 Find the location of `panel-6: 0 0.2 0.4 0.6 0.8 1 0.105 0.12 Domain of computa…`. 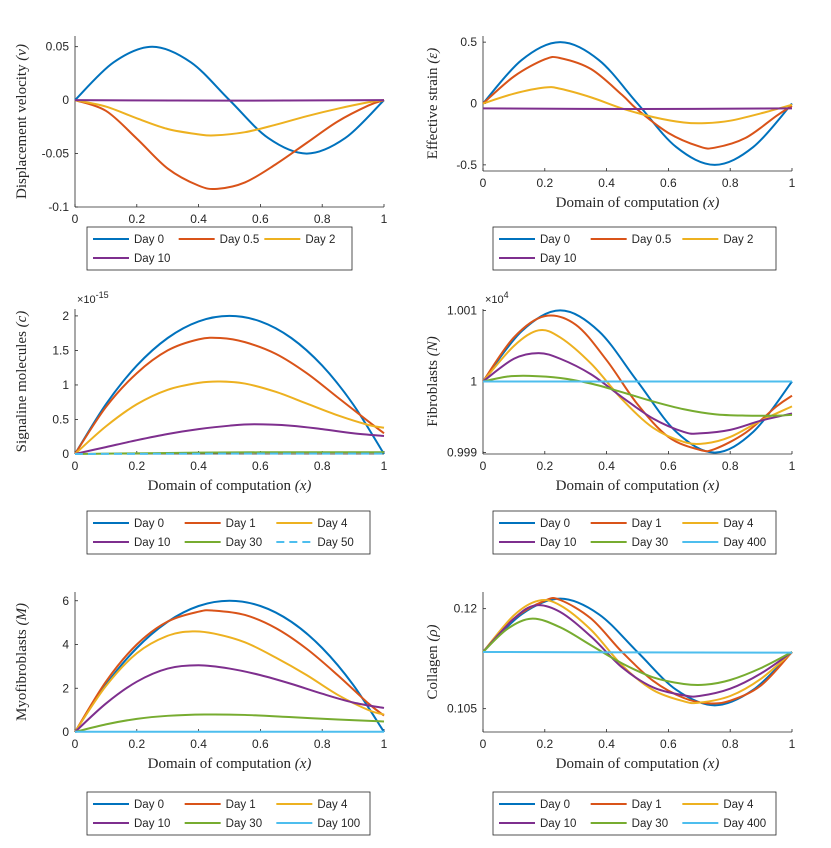

panel-6: 0 0.2 0.4 0.6 0.8 1 0.105 0.12 Domain of computa… is located at coordinates (610, 714).